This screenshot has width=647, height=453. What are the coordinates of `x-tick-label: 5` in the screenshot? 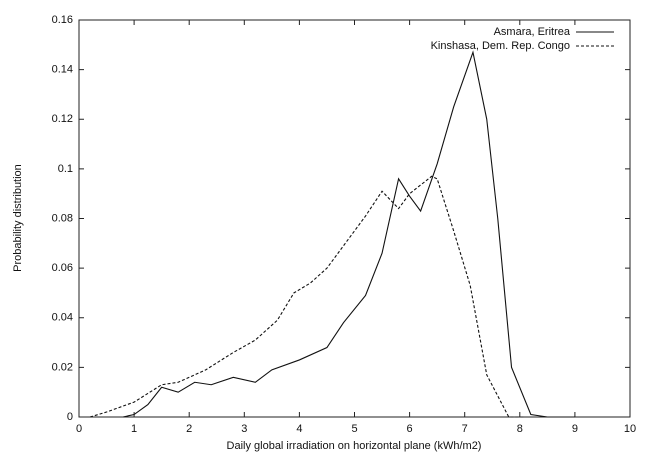 It's located at (354, 429).